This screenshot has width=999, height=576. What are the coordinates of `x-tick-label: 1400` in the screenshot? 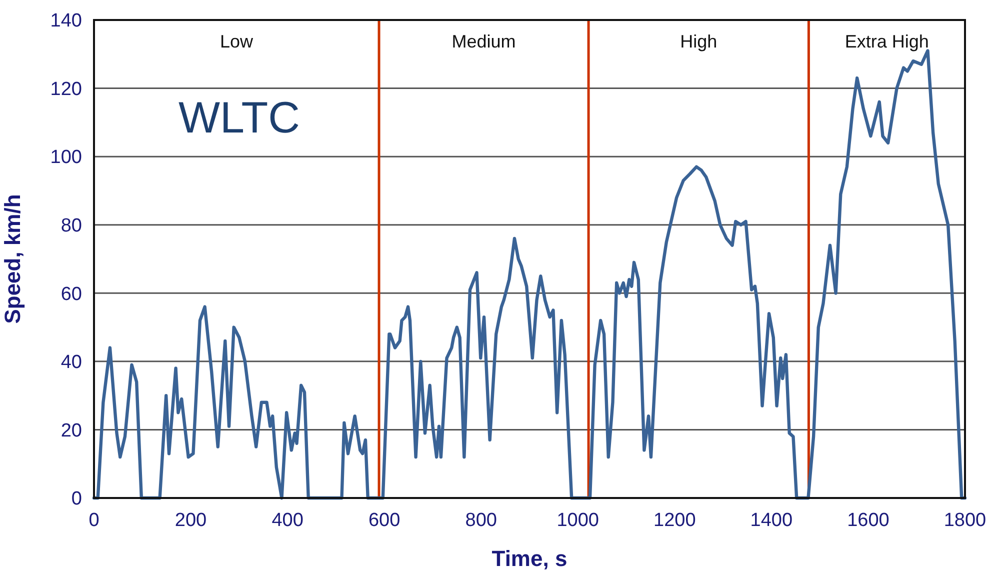 It's located at (771, 520).